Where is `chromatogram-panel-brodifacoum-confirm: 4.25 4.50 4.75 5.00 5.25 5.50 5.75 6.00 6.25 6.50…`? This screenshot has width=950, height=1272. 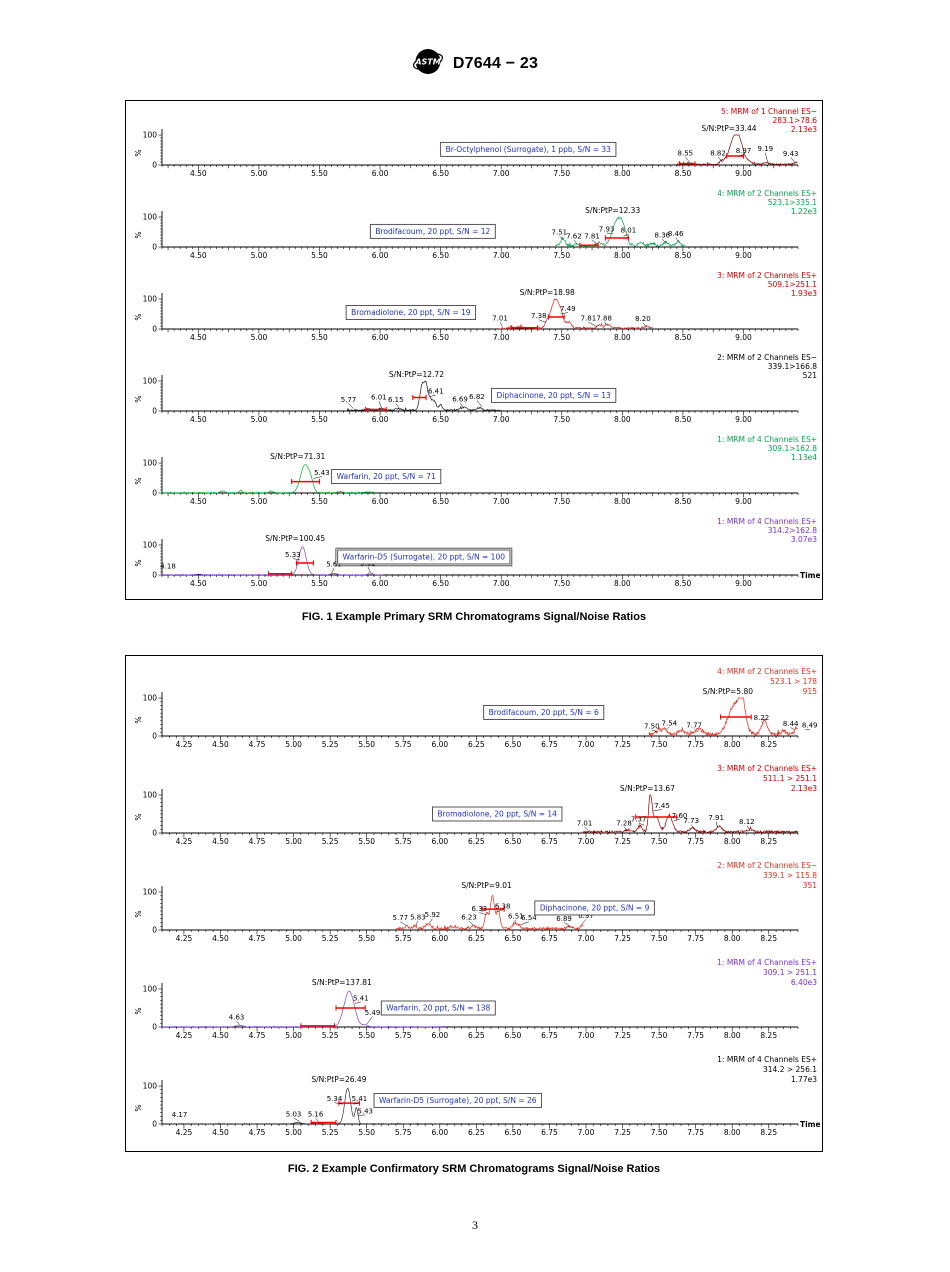 chromatogram-panel-brodifacoum-confirm: 4.25 4.50 4.75 5.00 5.25 5.50 5.75 6.00 6.25 6.50… is located at coordinates (476, 708).